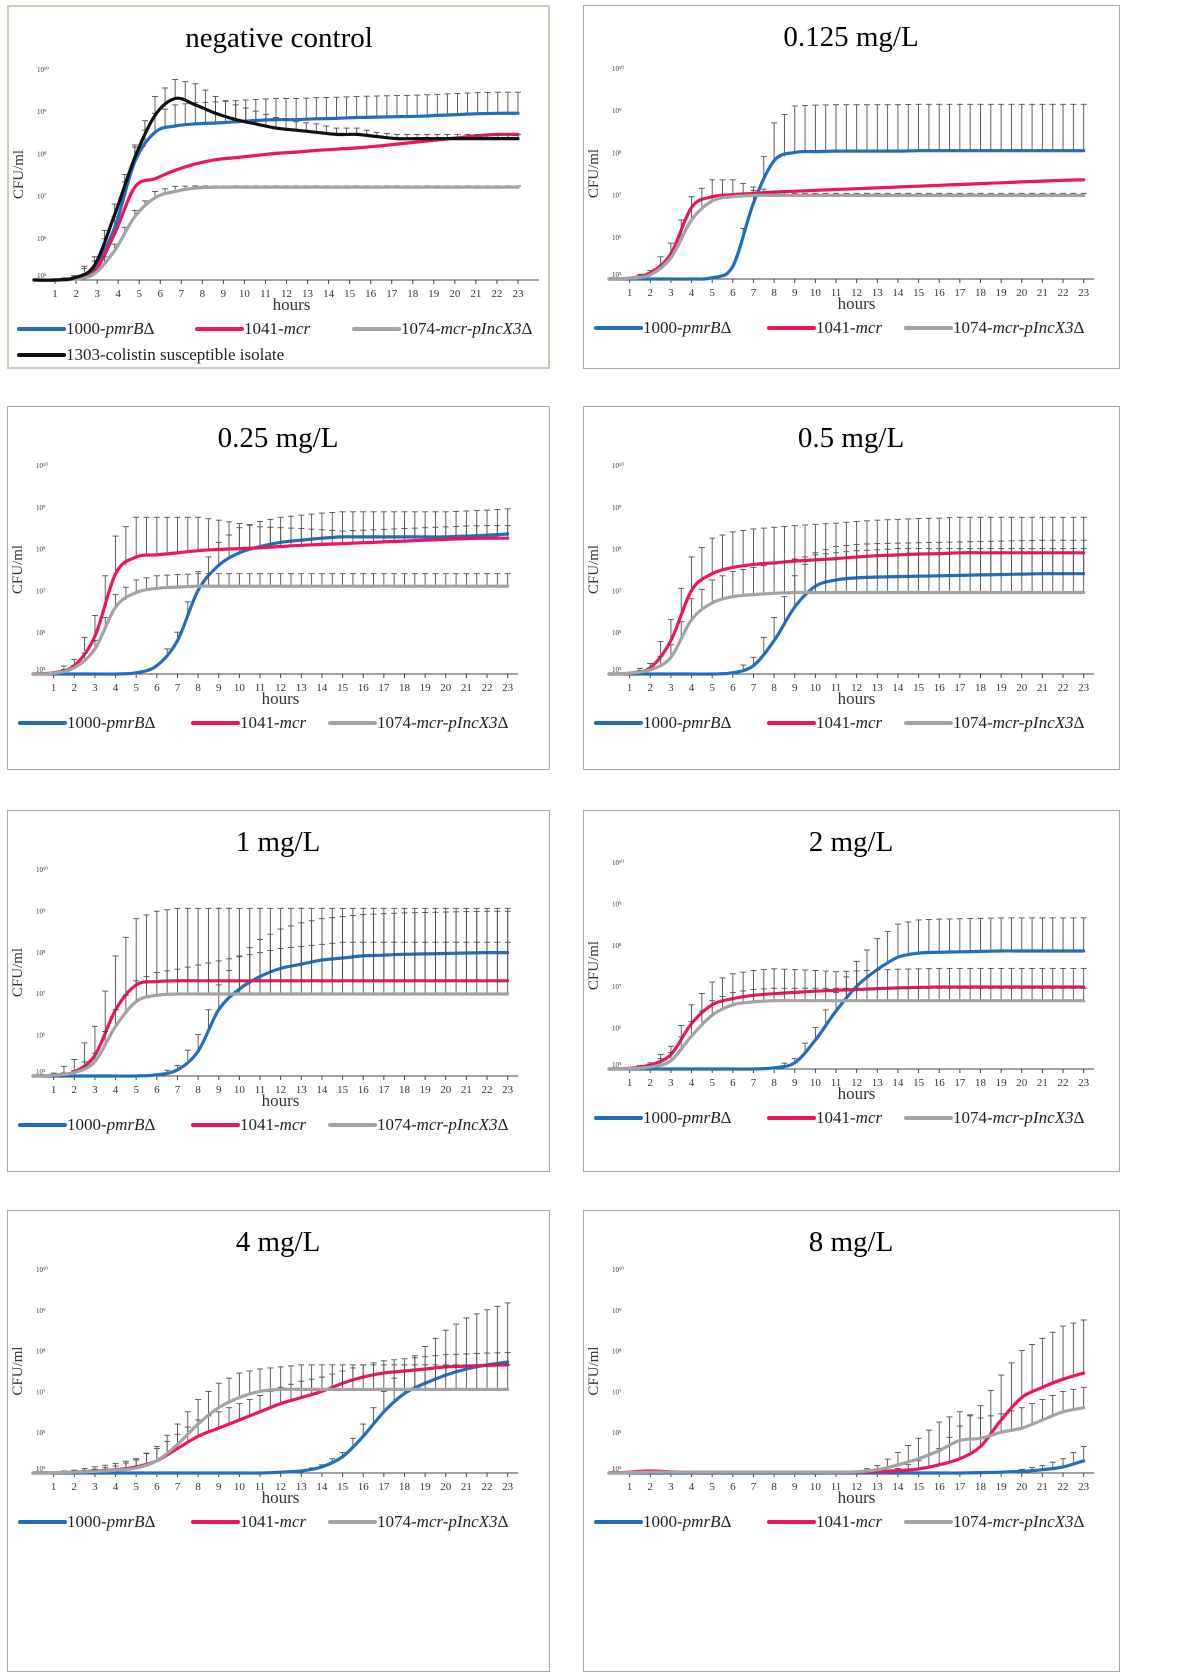 The image size is (1195, 1676). Describe the element at coordinates (851, 842) in the screenshot. I see `chart-title: 2 mg/L` at that location.